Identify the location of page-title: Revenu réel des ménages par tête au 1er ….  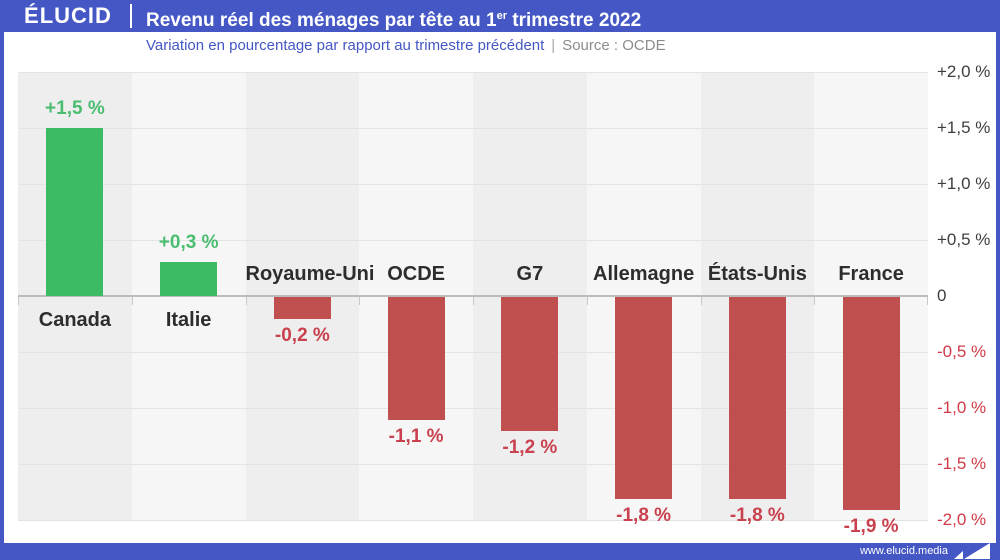
(393, 16).